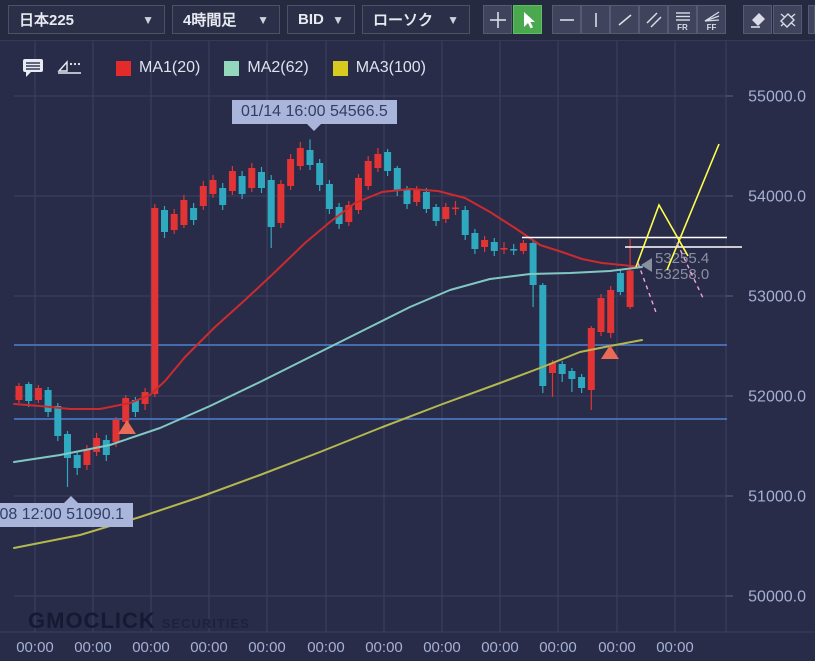 The height and width of the screenshot is (661, 815). I want to click on fibonacci-retracement-button: FR, so click(682, 19).